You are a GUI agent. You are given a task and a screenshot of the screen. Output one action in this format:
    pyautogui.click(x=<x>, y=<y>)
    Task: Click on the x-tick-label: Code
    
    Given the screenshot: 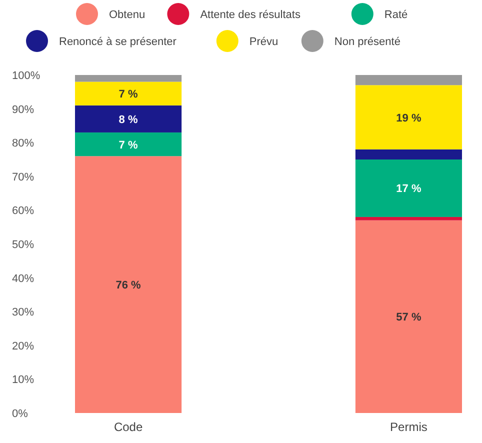 What is the action you would take?
    pyautogui.click(x=128, y=427)
    